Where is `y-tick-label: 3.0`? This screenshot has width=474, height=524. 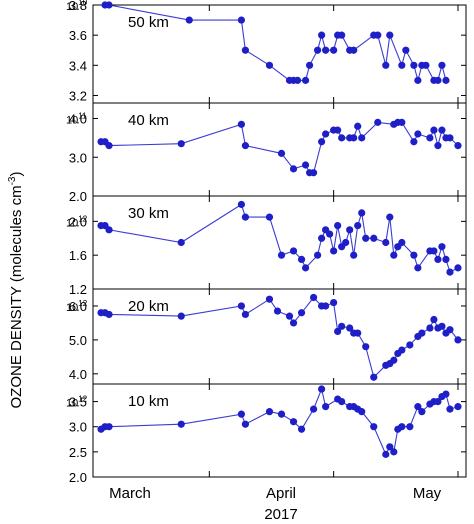
y-tick-label: 3.0 is located at coordinates (78, 427).